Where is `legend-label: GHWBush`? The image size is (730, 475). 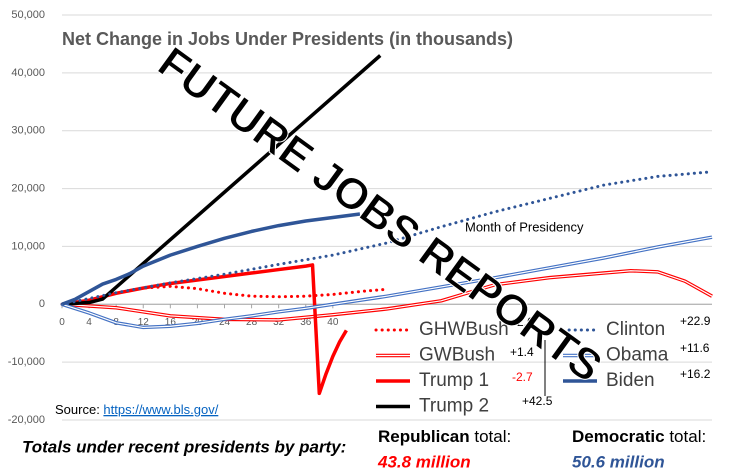
legend-label: GHWBush is located at coordinates (464, 329).